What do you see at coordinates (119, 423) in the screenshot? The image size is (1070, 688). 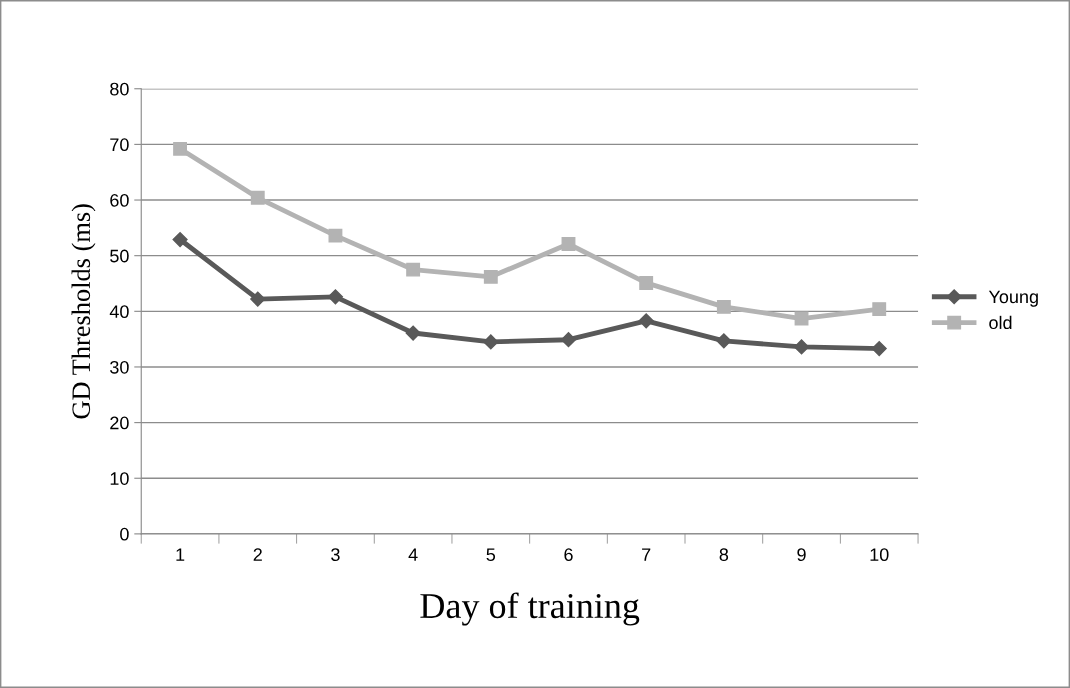 I see `y-tick-label: 20` at bounding box center [119, 423].